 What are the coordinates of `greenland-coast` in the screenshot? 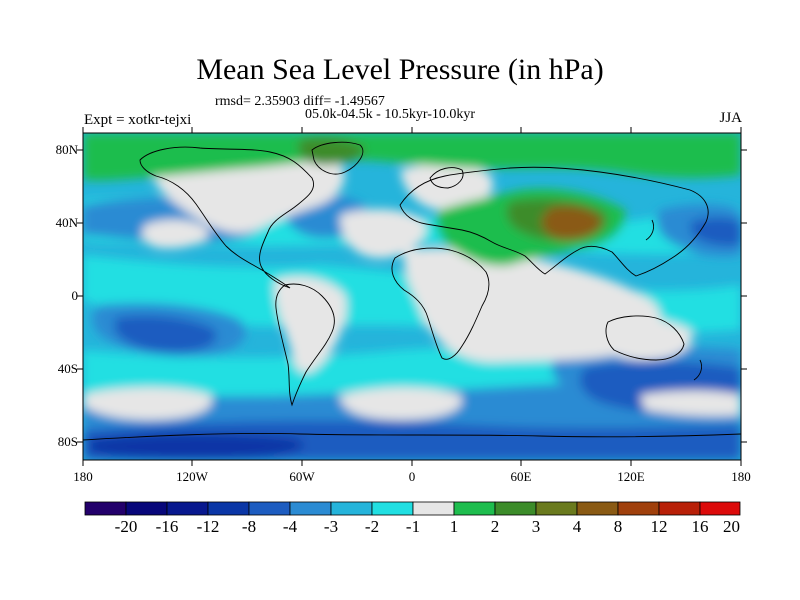 It's located at (337, 158).